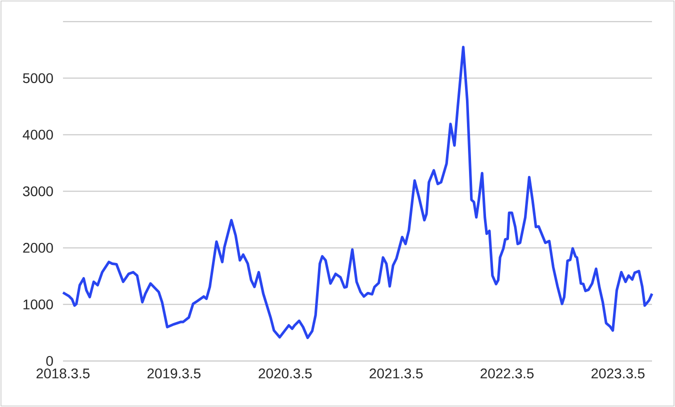 The width and height of the screenshot is (675, 407). What do you see at coordinates (38, 78) in the screenshot?
I see `y-tick-label: 5000` at bounding box center [38, 78].